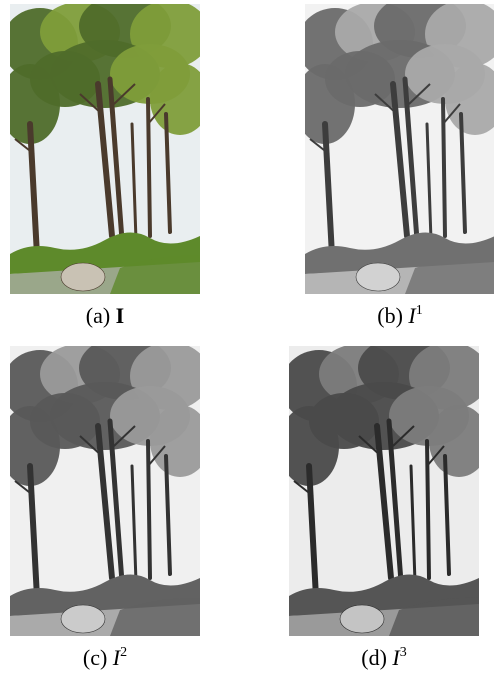 The height and width of the screenshot is (675, 494). Describe the element at coordinates (374, 657) in the screenshot. I see `caption-d-prefix: (d)` at that location.